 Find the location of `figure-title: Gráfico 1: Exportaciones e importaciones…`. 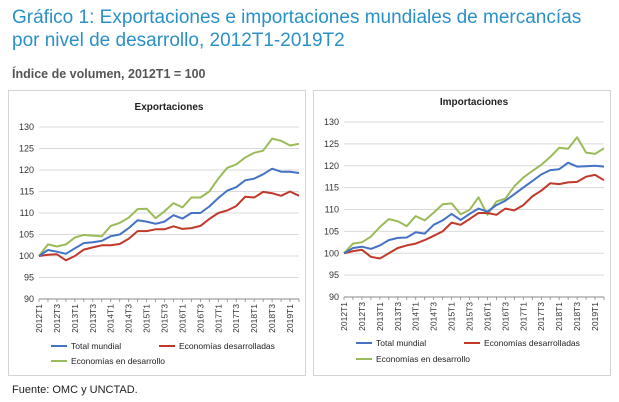

figure-title: Gráfico 1: Exportaciones e importaciones… is located at coordinates (297, 29).